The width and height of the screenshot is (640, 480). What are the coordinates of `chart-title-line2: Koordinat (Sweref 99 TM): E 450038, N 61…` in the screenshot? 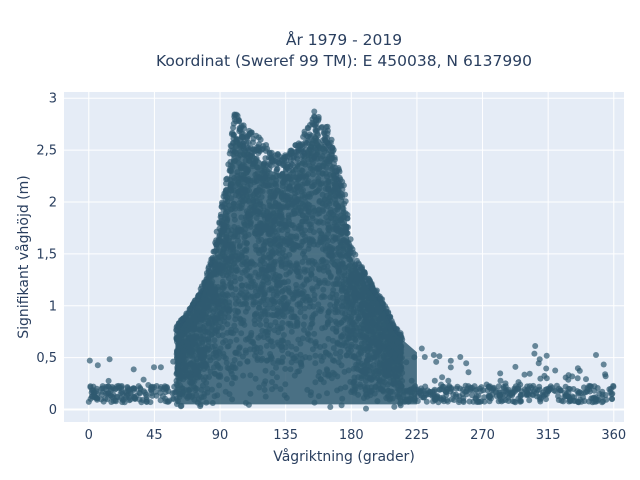 It's located at (344, 61).